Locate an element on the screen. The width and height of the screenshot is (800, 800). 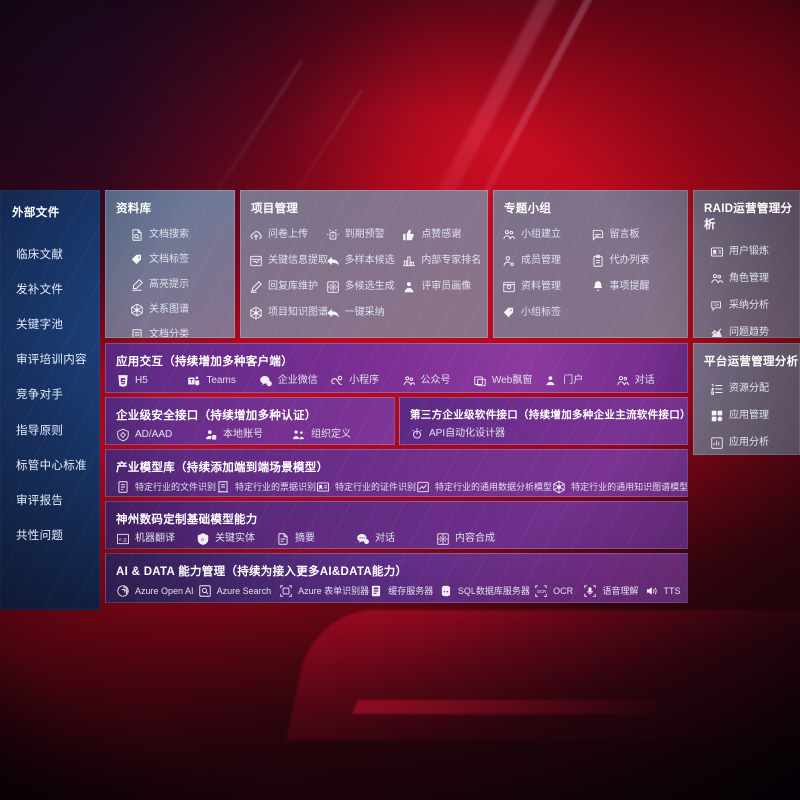
item-label: 多候选生成 is located at coordinates (369, 286).